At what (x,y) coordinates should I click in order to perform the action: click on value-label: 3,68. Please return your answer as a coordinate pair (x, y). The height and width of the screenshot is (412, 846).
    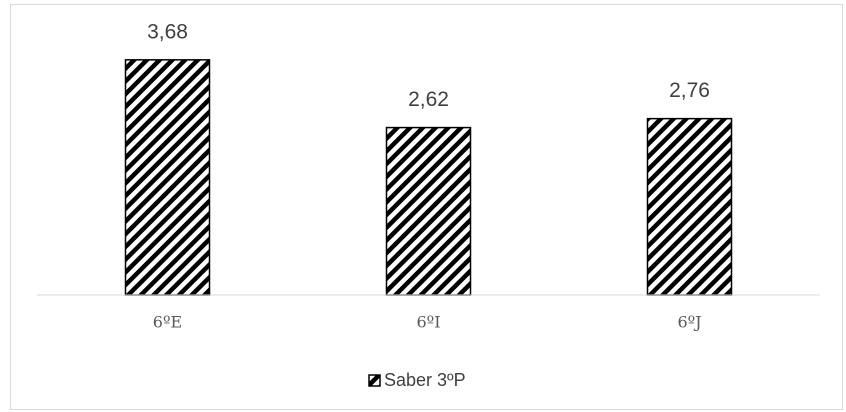
    Looking at the image, I should click on (167, 31).